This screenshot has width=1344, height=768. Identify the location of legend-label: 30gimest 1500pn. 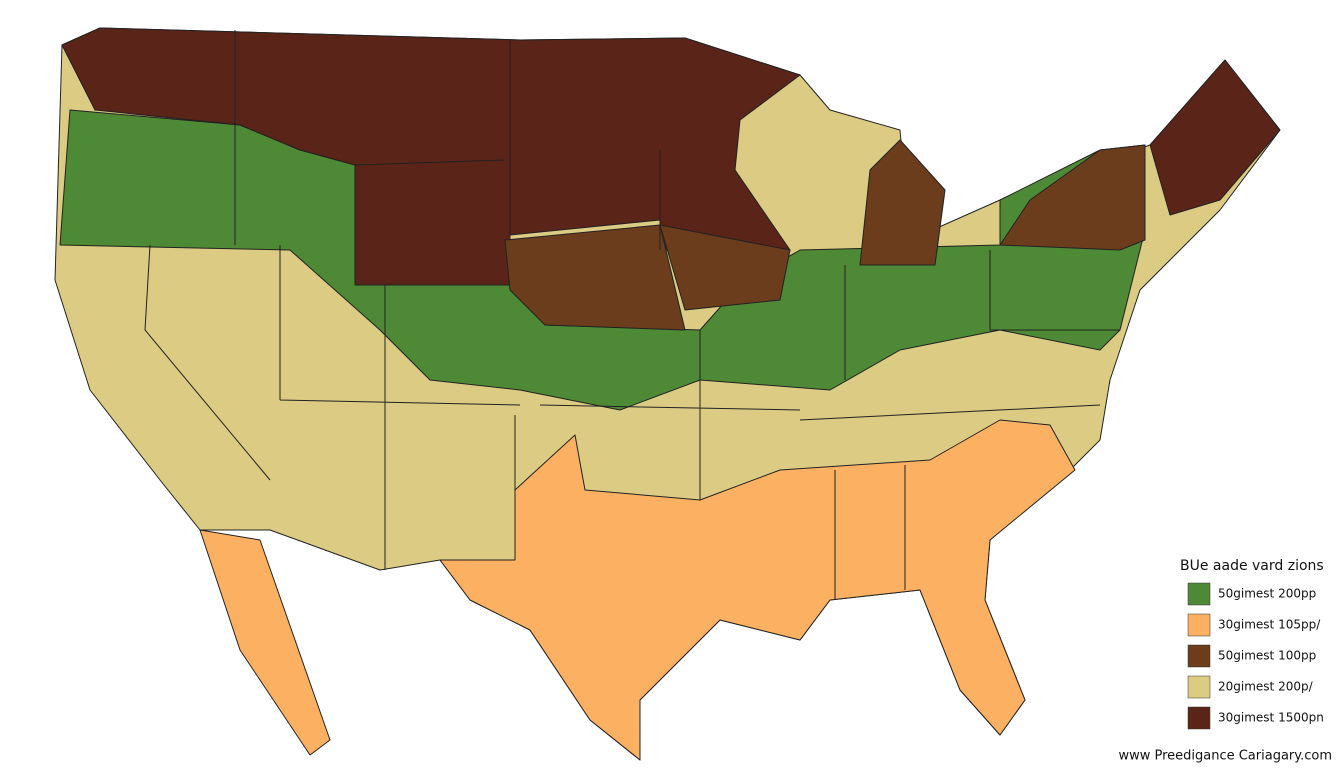
(1271, 718).